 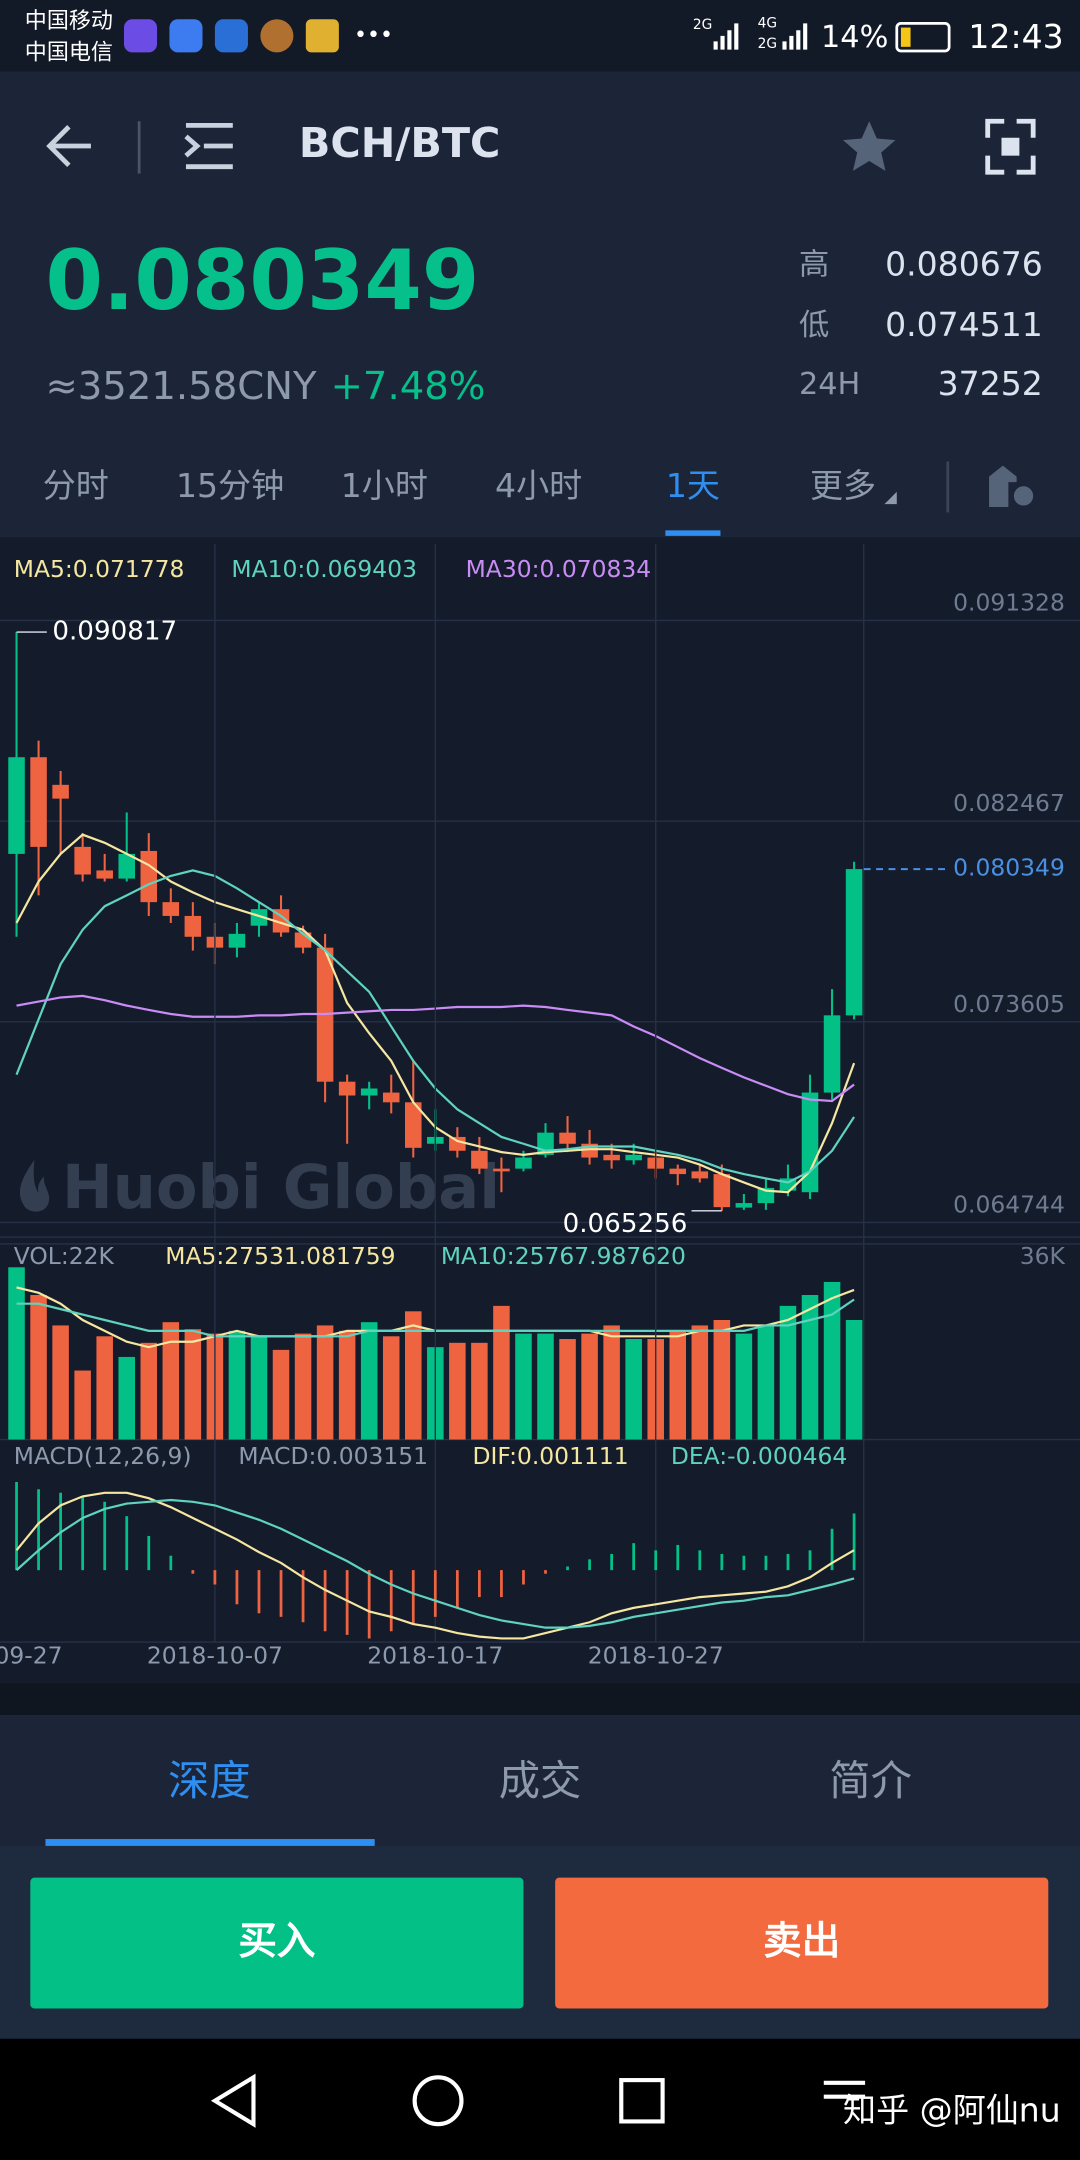 I want to click on stat-label: 低, so click(x=814, y=325).